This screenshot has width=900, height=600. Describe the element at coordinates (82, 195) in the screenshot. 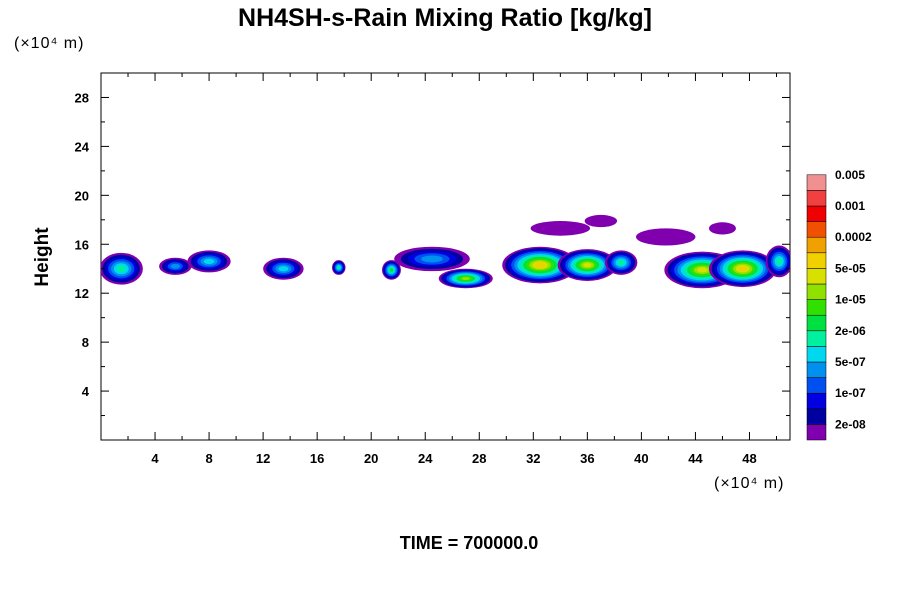

I see `y-tick-label: 20` at that location.